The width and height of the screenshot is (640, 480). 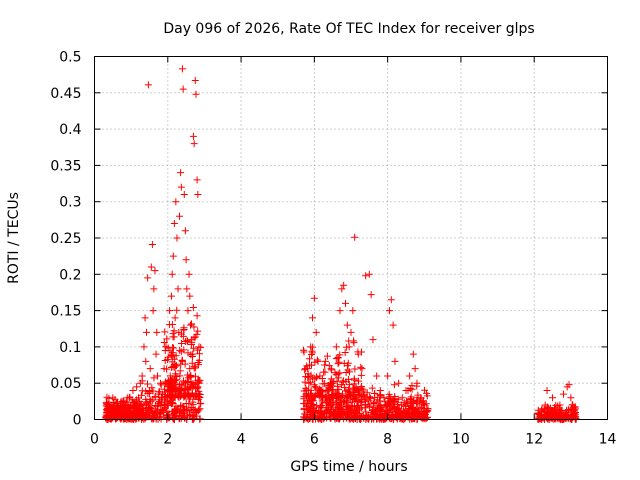 I want to click on y-tick-label: 0, so click(x=77, y=421).